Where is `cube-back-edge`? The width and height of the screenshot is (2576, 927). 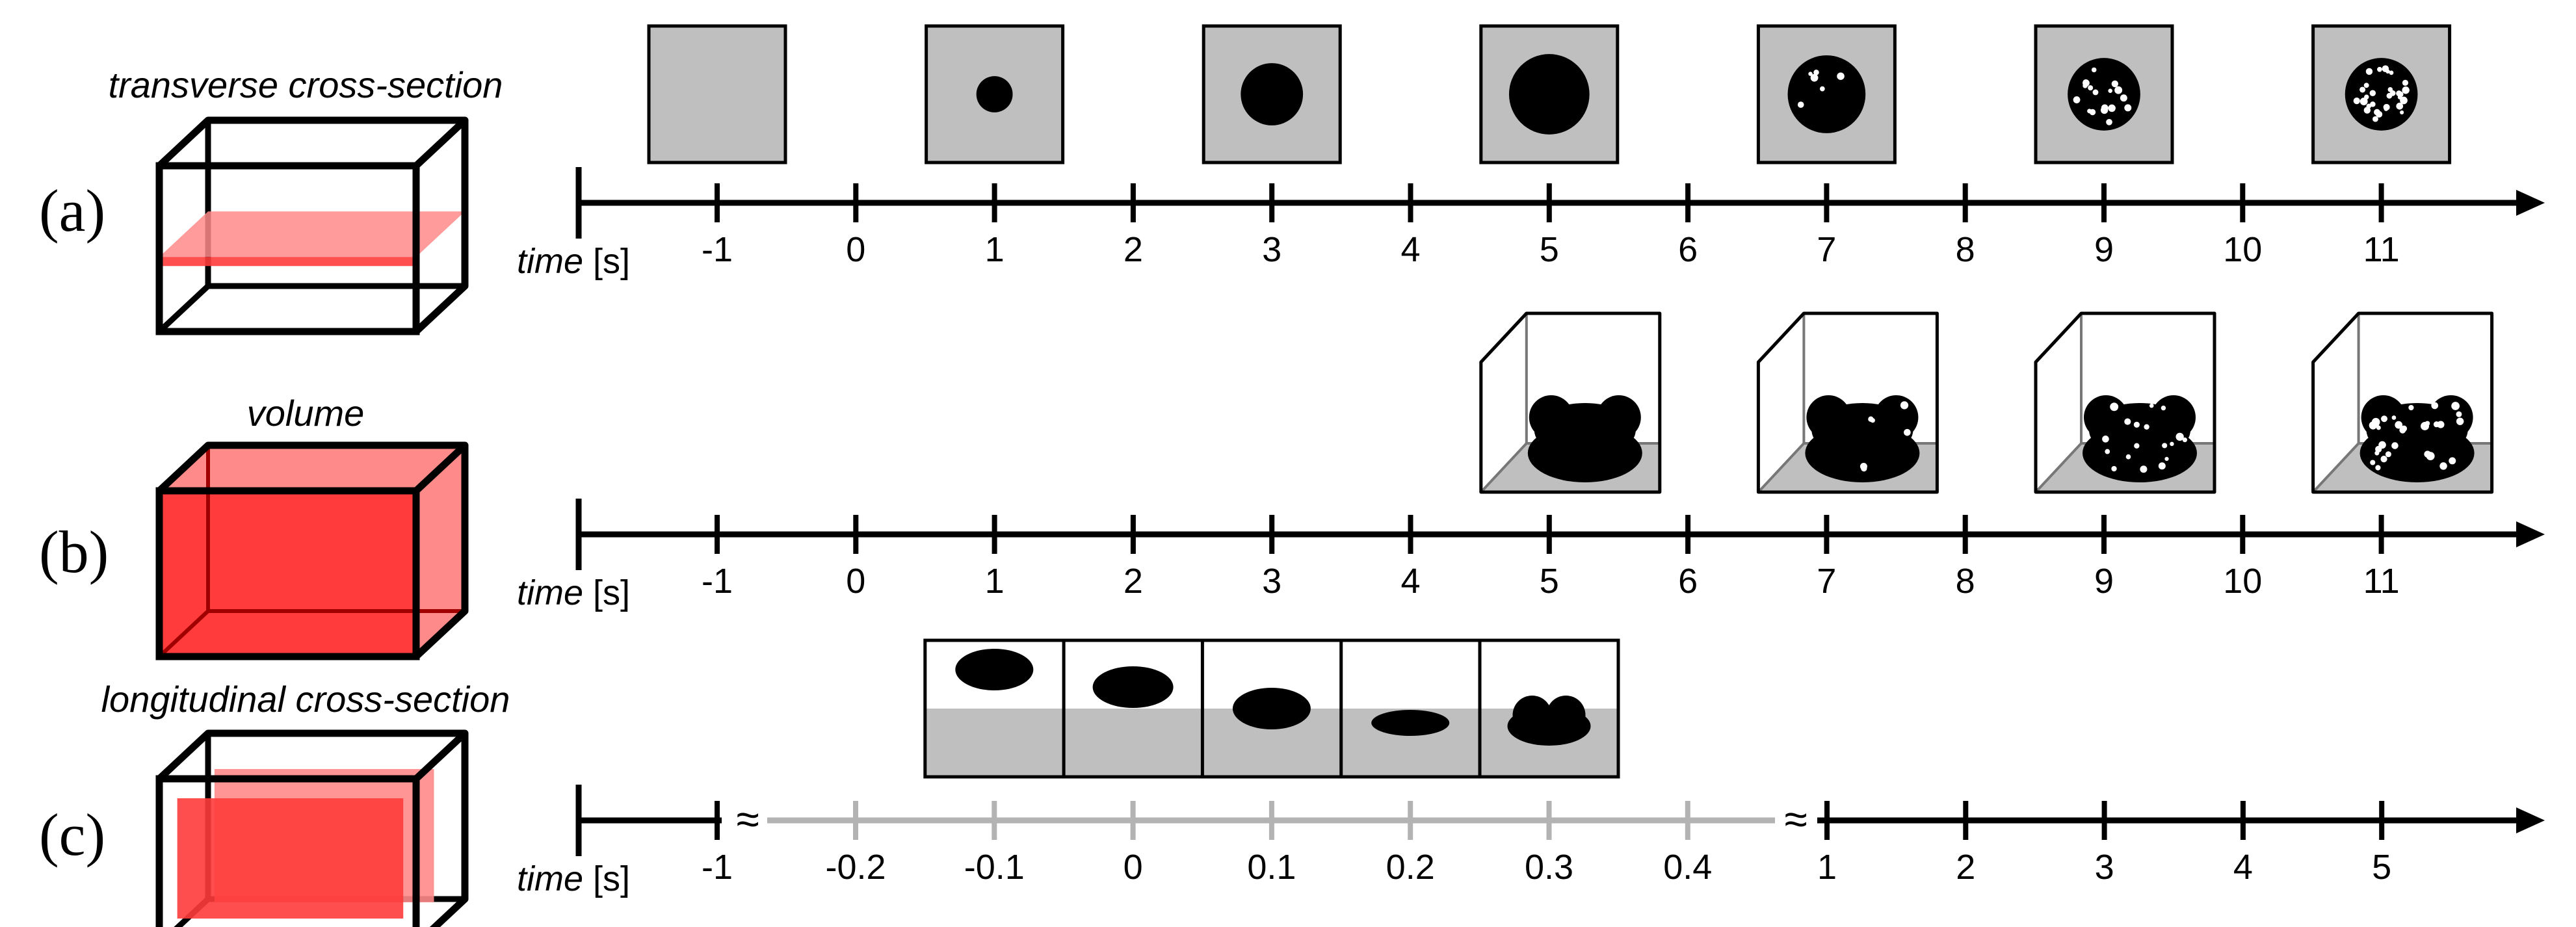
cube-back-edge is located at coordinates (2336, 467).